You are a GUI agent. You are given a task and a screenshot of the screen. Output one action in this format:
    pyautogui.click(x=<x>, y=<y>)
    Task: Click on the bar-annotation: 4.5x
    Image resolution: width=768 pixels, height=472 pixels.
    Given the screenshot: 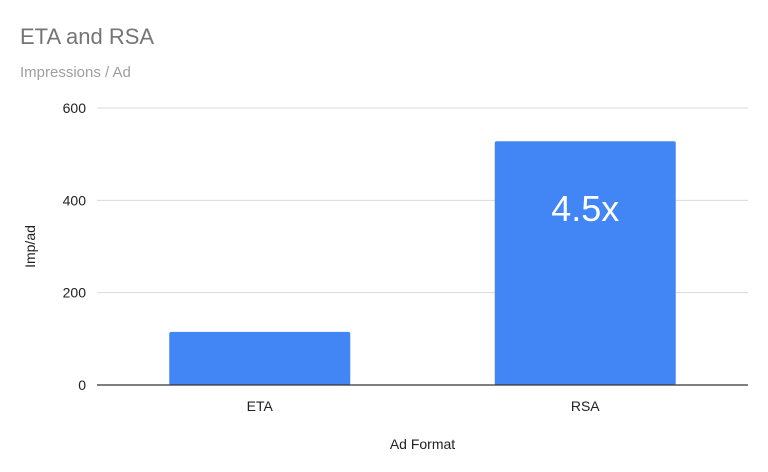 What is the action you would take?
    pyautogui.click(x=585, y=208)
    